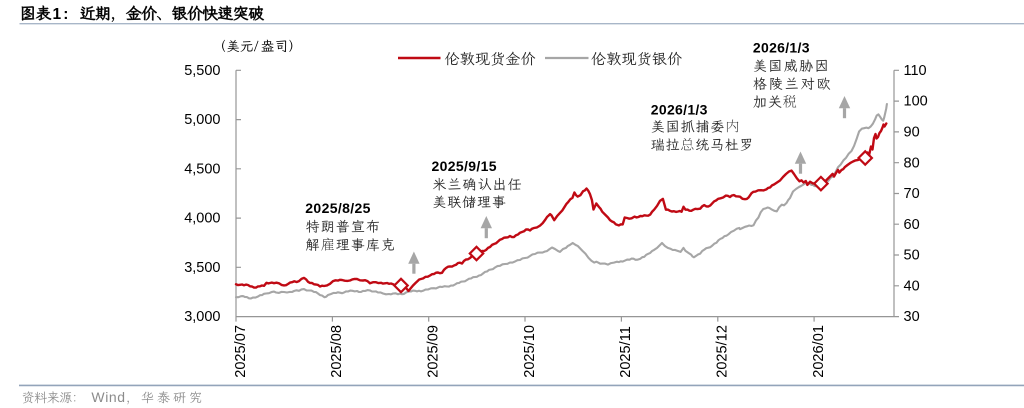 This screenshot has width=1024, height=408. Describe the element at coordinates (202, 71) in the screenshot. I see `svg-text: 5,500` at that location.